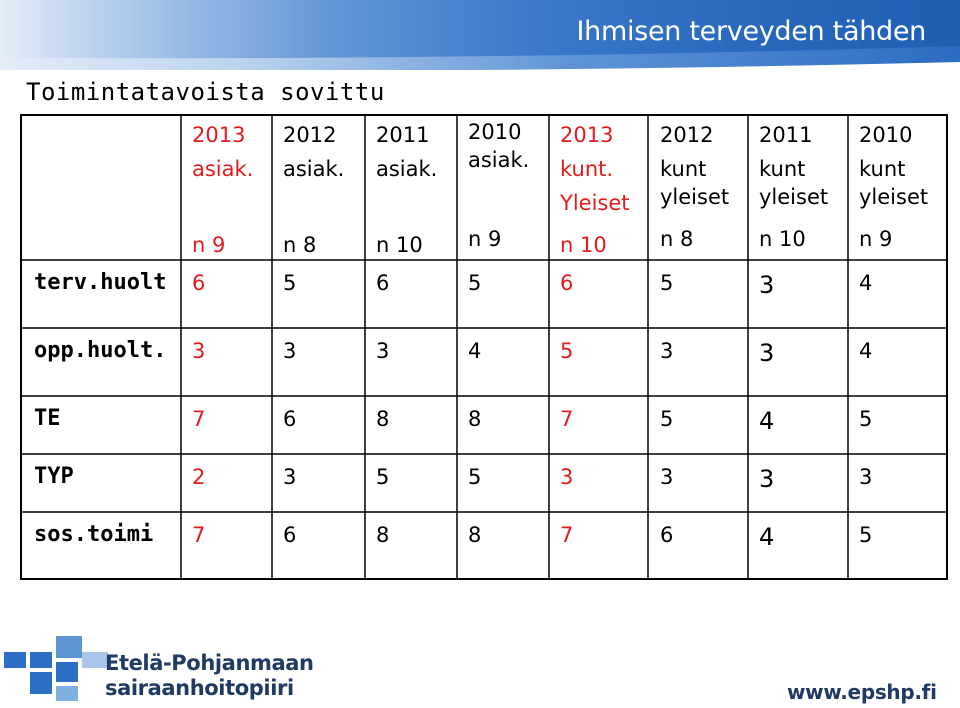 This screenshot has width=960, height=708. What do you see at coordinates (767, 353) in the screenshot?
I see `cell-opp-huolt-2011-kunt: 3` at bounding box center [767, 353].